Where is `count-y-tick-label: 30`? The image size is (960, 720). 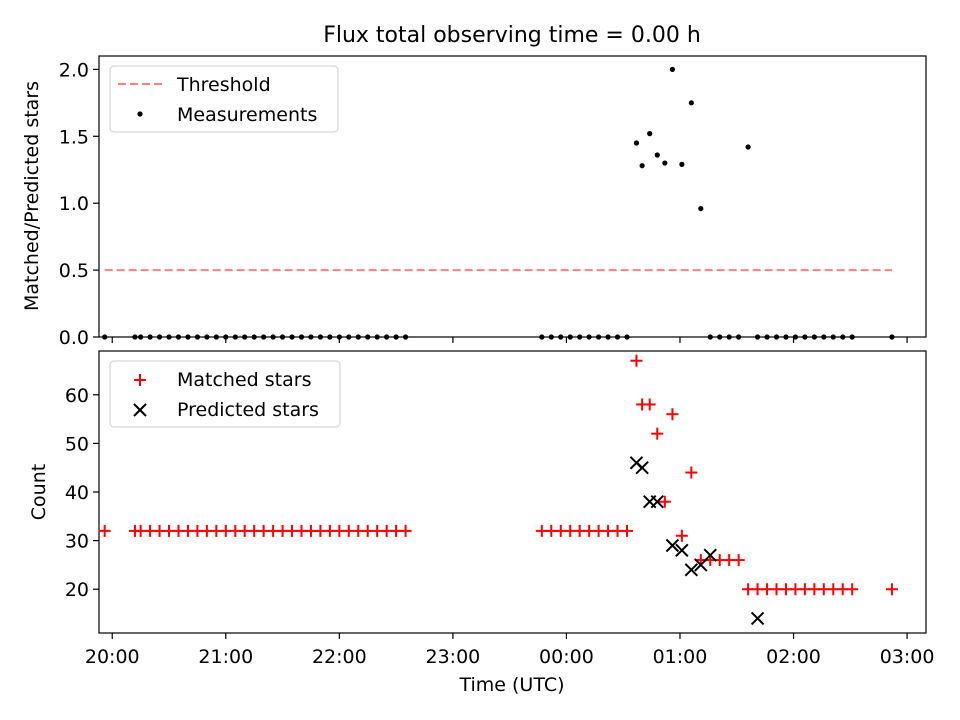
count-y-tick-label: 30 is located at coordinates (77, 542).